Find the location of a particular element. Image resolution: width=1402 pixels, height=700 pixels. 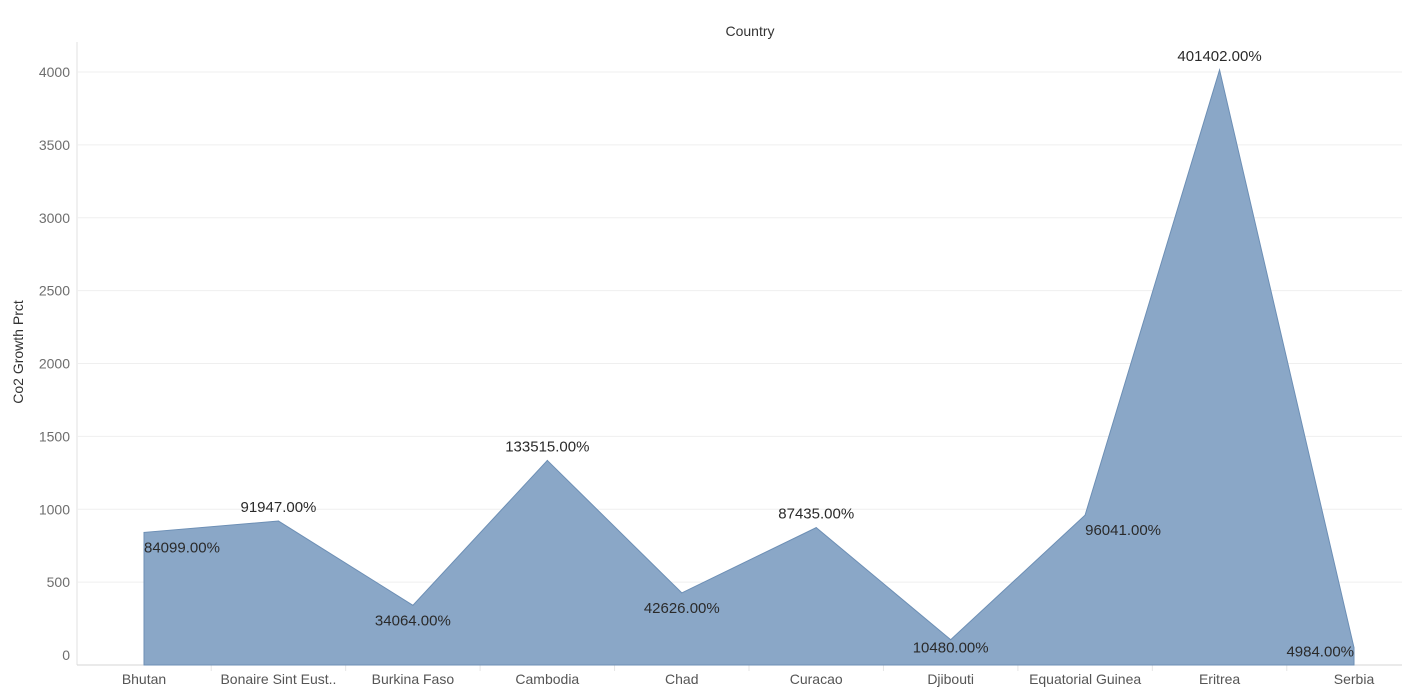

y-tick-label: 2500 is located at coordinates (54, 291).